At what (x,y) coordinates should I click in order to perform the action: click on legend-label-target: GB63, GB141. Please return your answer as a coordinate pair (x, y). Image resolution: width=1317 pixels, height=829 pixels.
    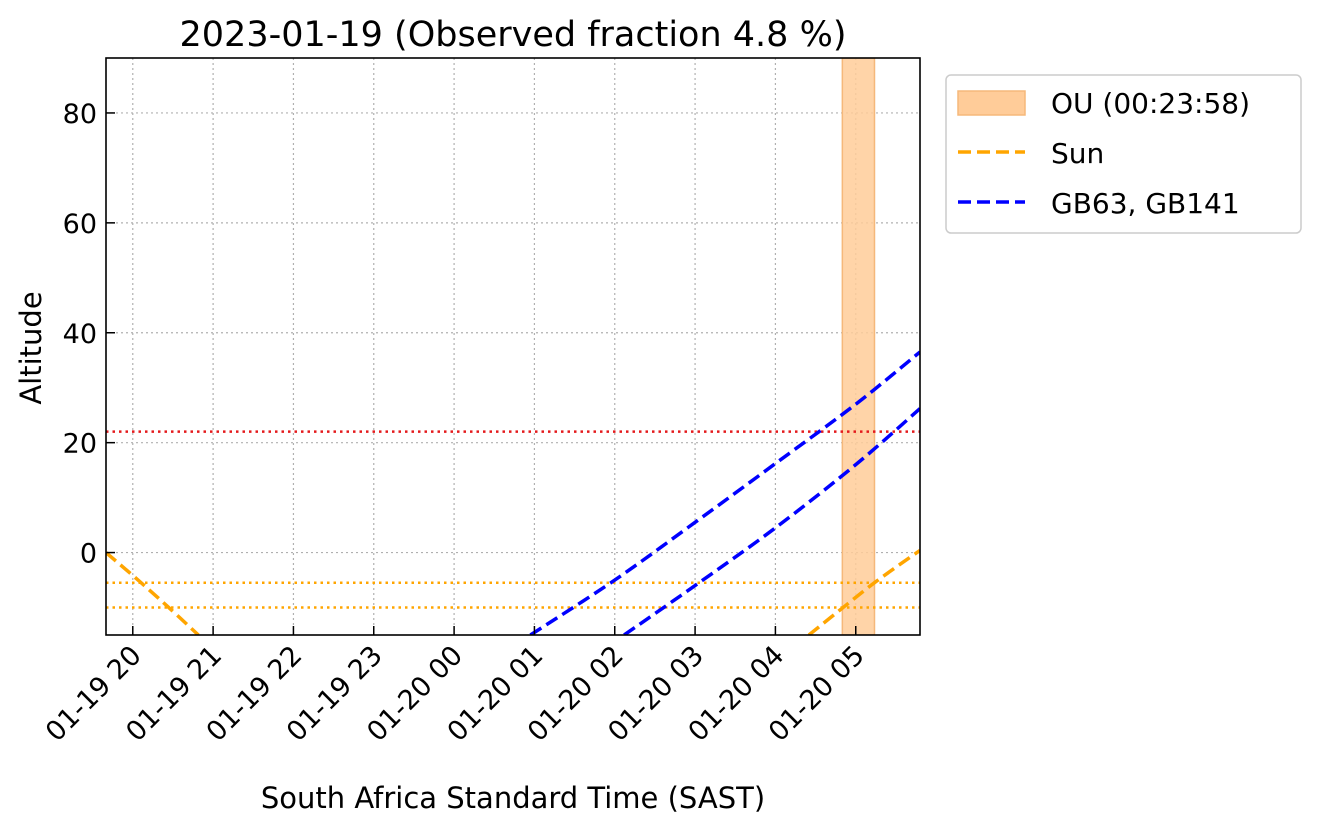
    Looking at the image, I should click on (1145, 203).